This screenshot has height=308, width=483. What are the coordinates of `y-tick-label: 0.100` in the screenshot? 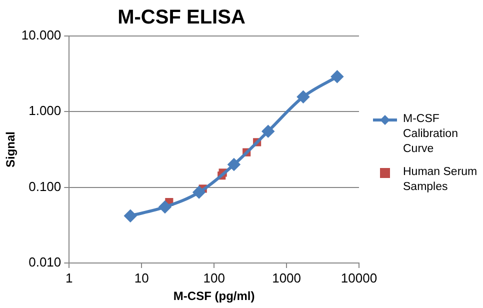 It's located at (45, 186).